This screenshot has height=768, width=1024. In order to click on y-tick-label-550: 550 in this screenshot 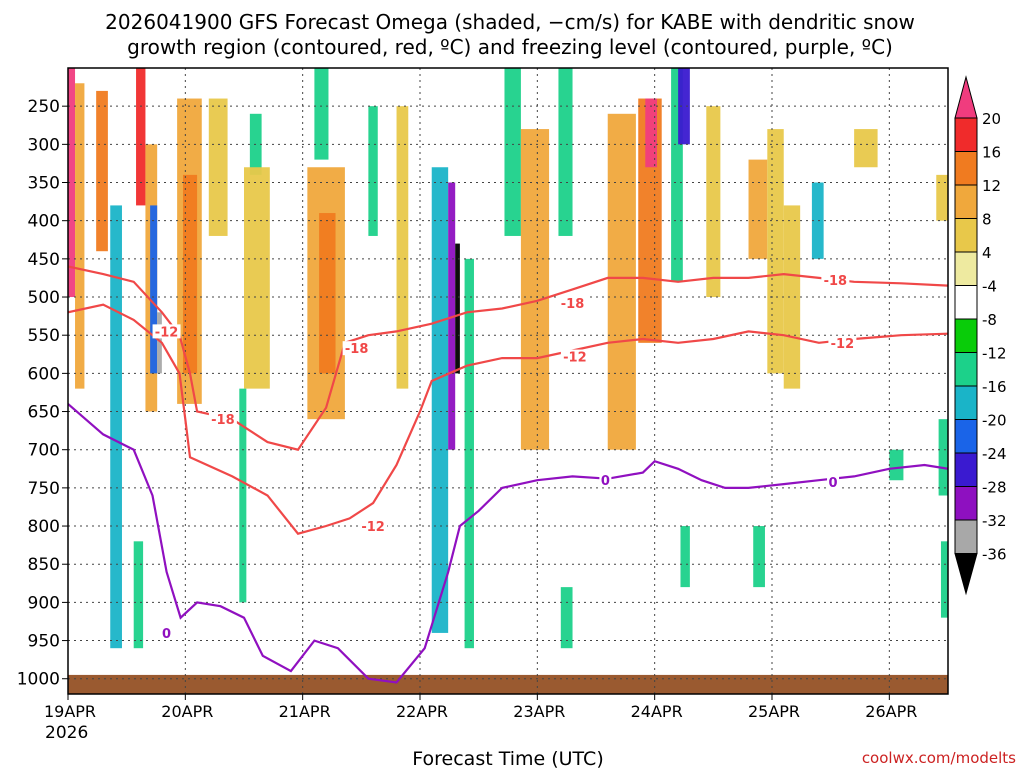, I will do `click(44, 336)`.